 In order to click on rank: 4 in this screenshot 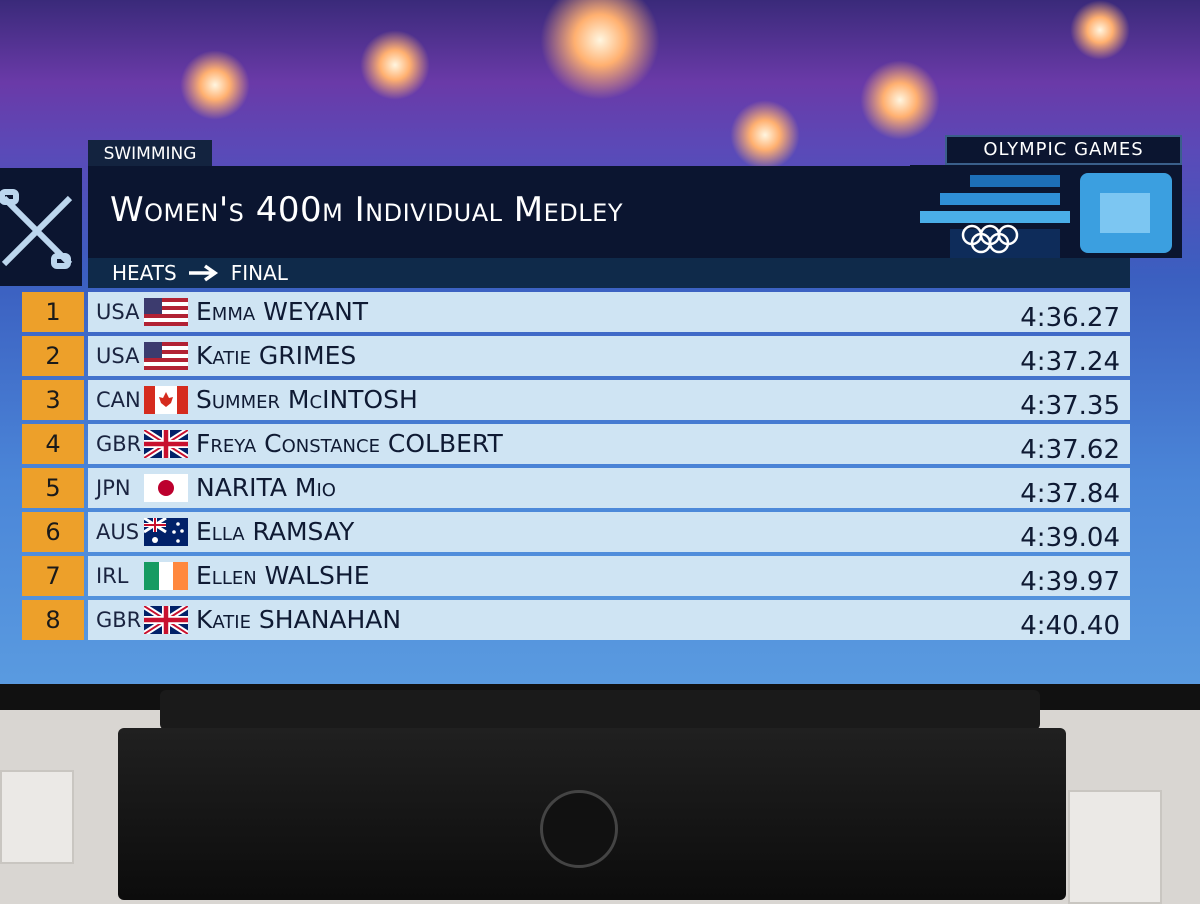, I will do `click(53, 444)`.